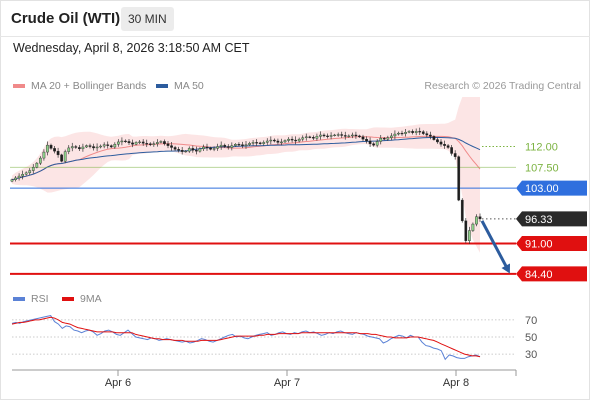 The height and width of the screenshot is (400, 590). I want to click on forecast-arrow-head, so click(505, 268).